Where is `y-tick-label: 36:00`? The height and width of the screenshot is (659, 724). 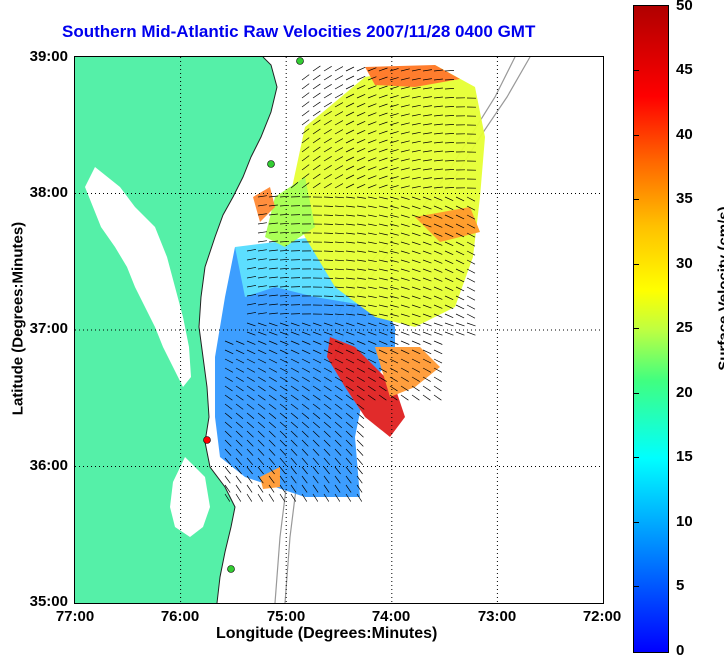
y-tick-label: 36:00 is located at coordinates (48, 465).